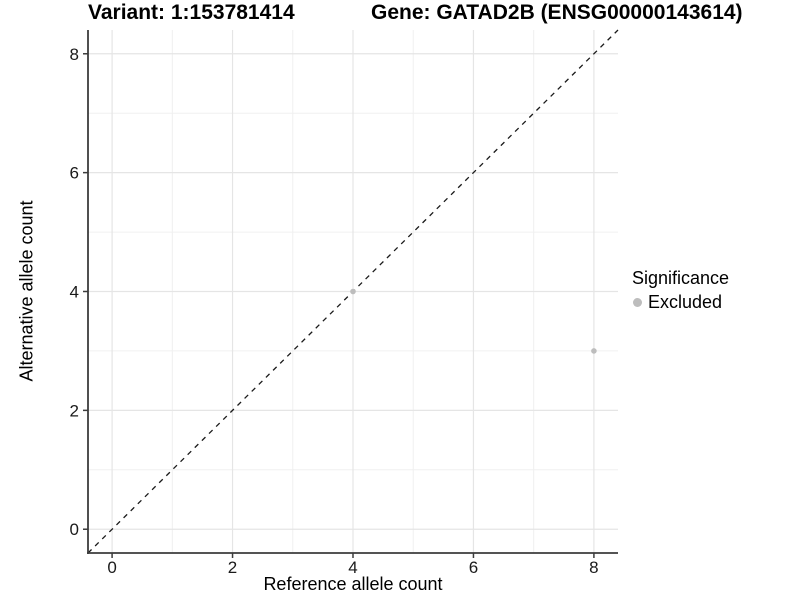 The height and width of the screenshot is (600, 800). What do you see at coordinates (111, 567) in the screenshot?
I see `x-tick-label: 0` at bounding box center [111, 567].